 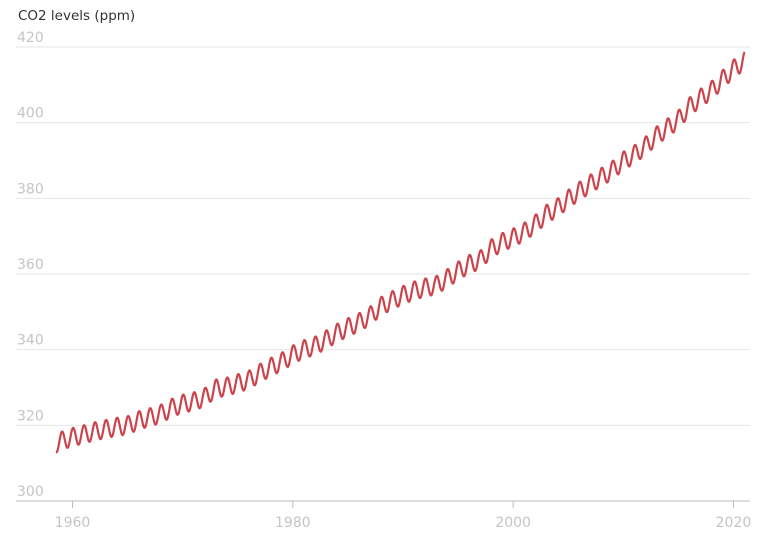 I want to click on y-tick-label-320: 320, so click(x=30, y=416).